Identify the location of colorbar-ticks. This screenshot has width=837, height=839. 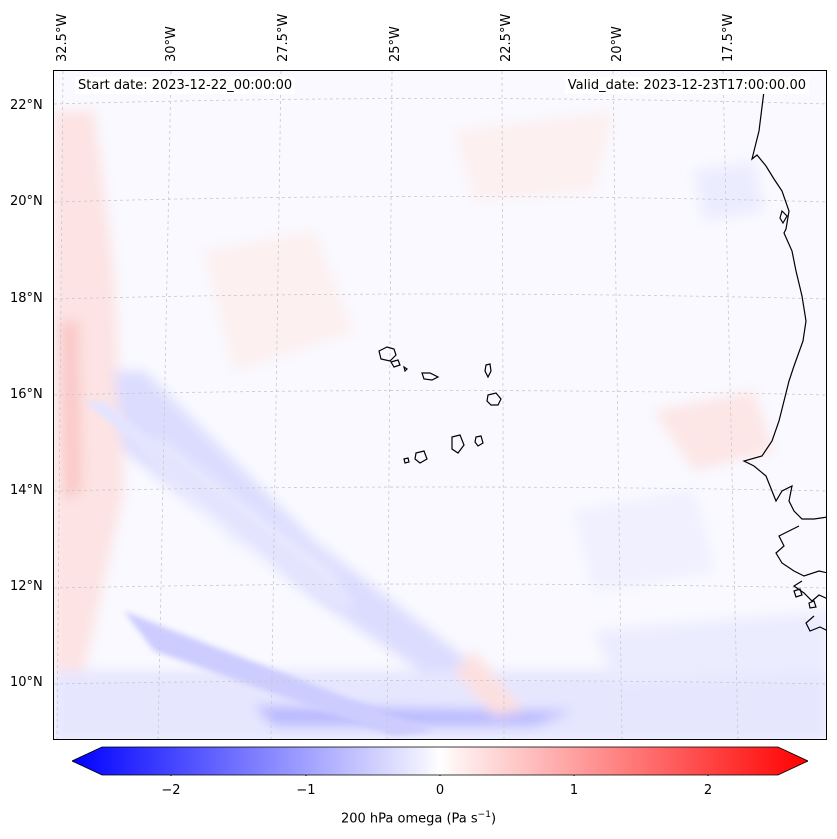
(439, 775).